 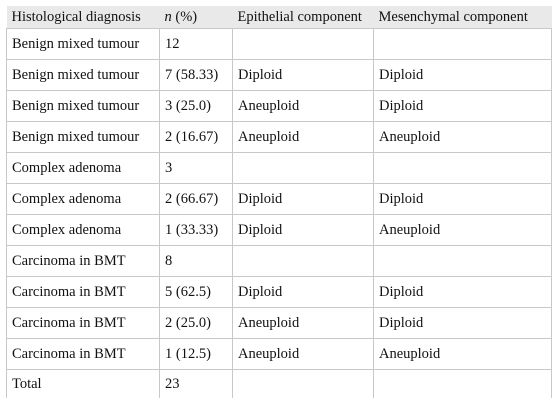 I want to click on cell-diagnosis: Total, so click(x=83, y=383).